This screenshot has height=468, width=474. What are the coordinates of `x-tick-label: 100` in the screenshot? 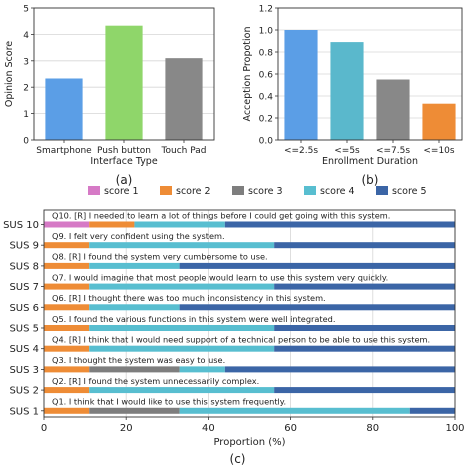 It's located at (454, 428).